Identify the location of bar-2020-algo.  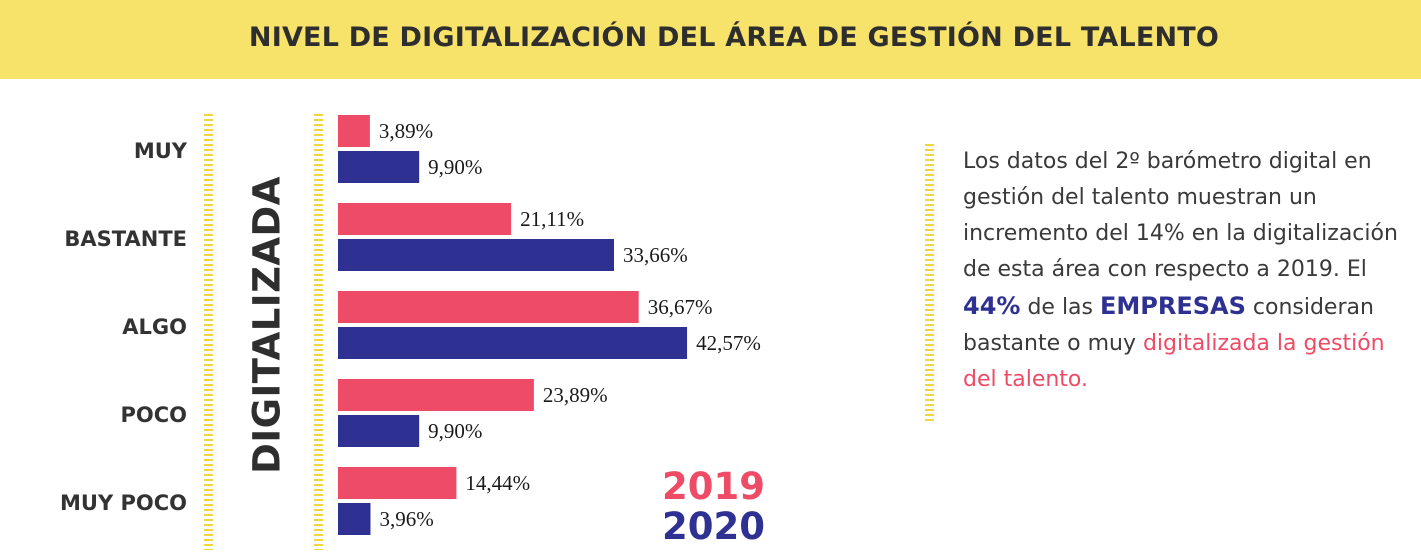
(513, 343).